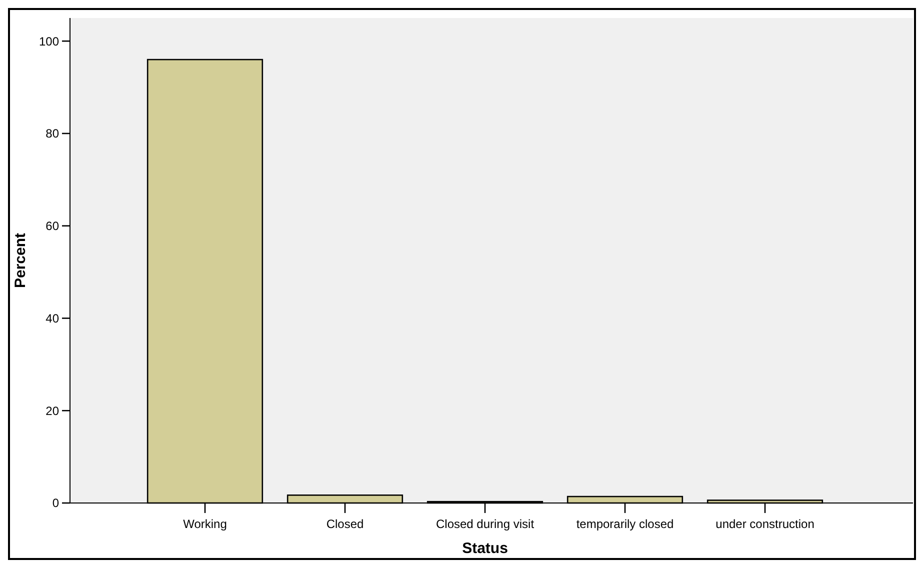 This screenshot has height=568, width=918. What do you see at coordinates (485, 524) in the screenshot?
I see `x-tick-label: Closed during visit` at bounding box center [485, 524].